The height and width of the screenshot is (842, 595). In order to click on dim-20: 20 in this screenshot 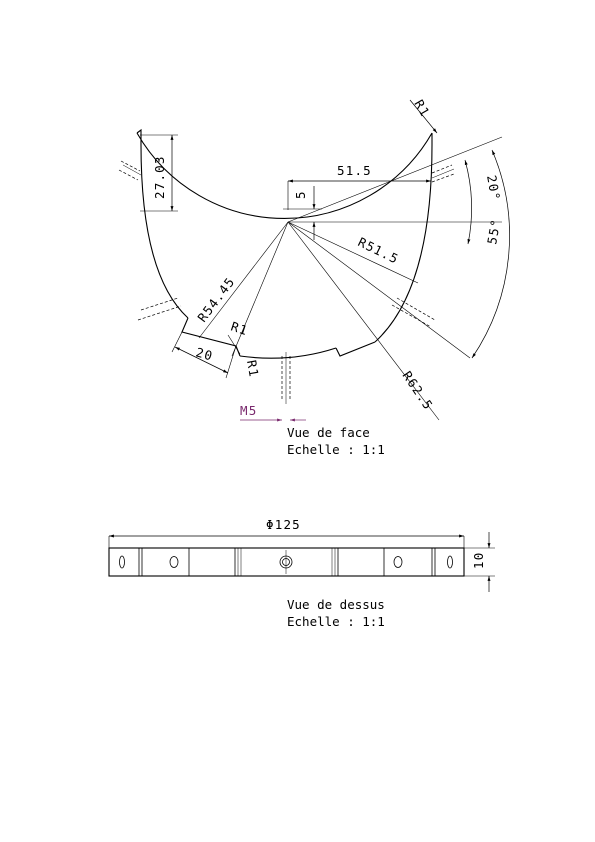, I will do `click(204, 355)`.